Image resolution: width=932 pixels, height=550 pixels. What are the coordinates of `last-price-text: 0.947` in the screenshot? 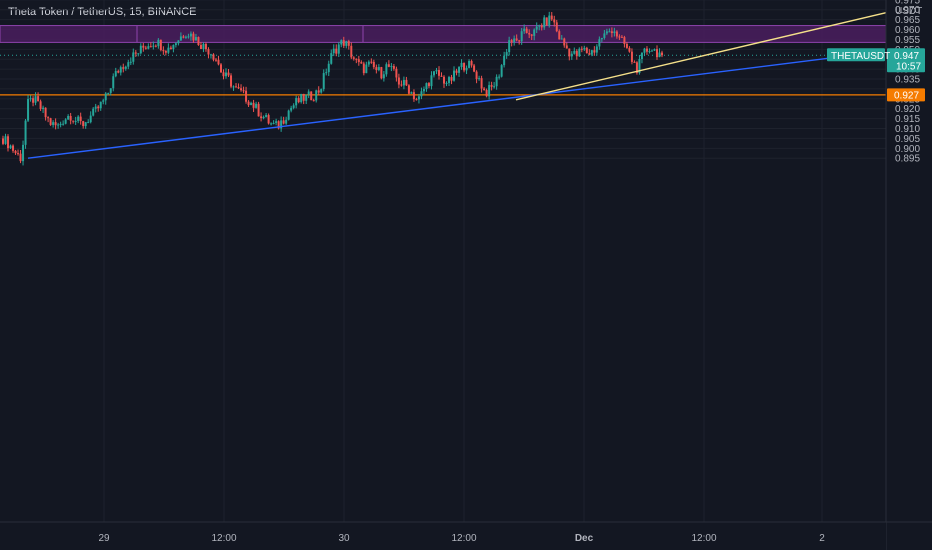 It's located at (906, 56).